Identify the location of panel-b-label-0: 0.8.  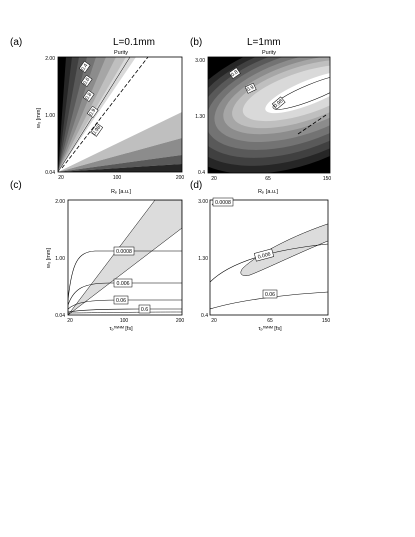
(234, 73).